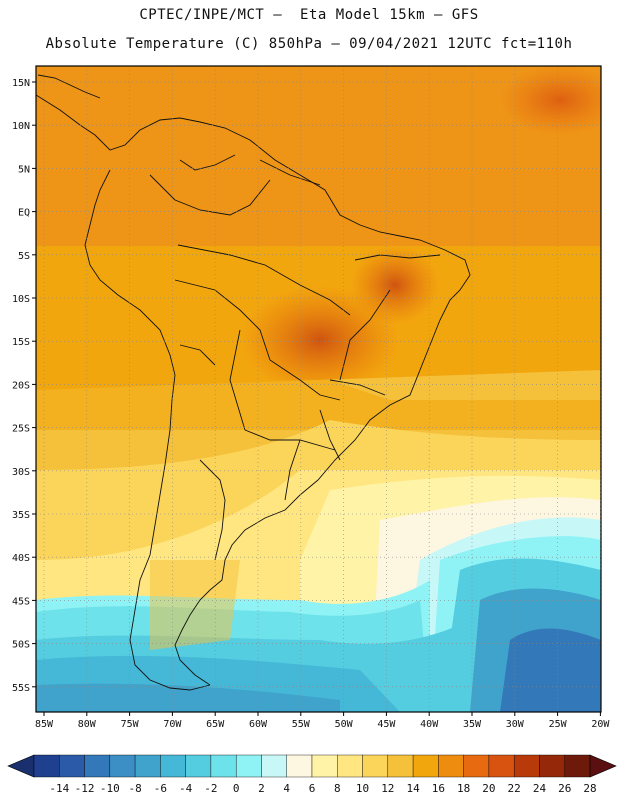 The height and width of the screenshot is (800, 618). What do you see at coordinates (558, 724) in the screenshot?
I see `lon-label: 25W` at bounding box center [558, 724].